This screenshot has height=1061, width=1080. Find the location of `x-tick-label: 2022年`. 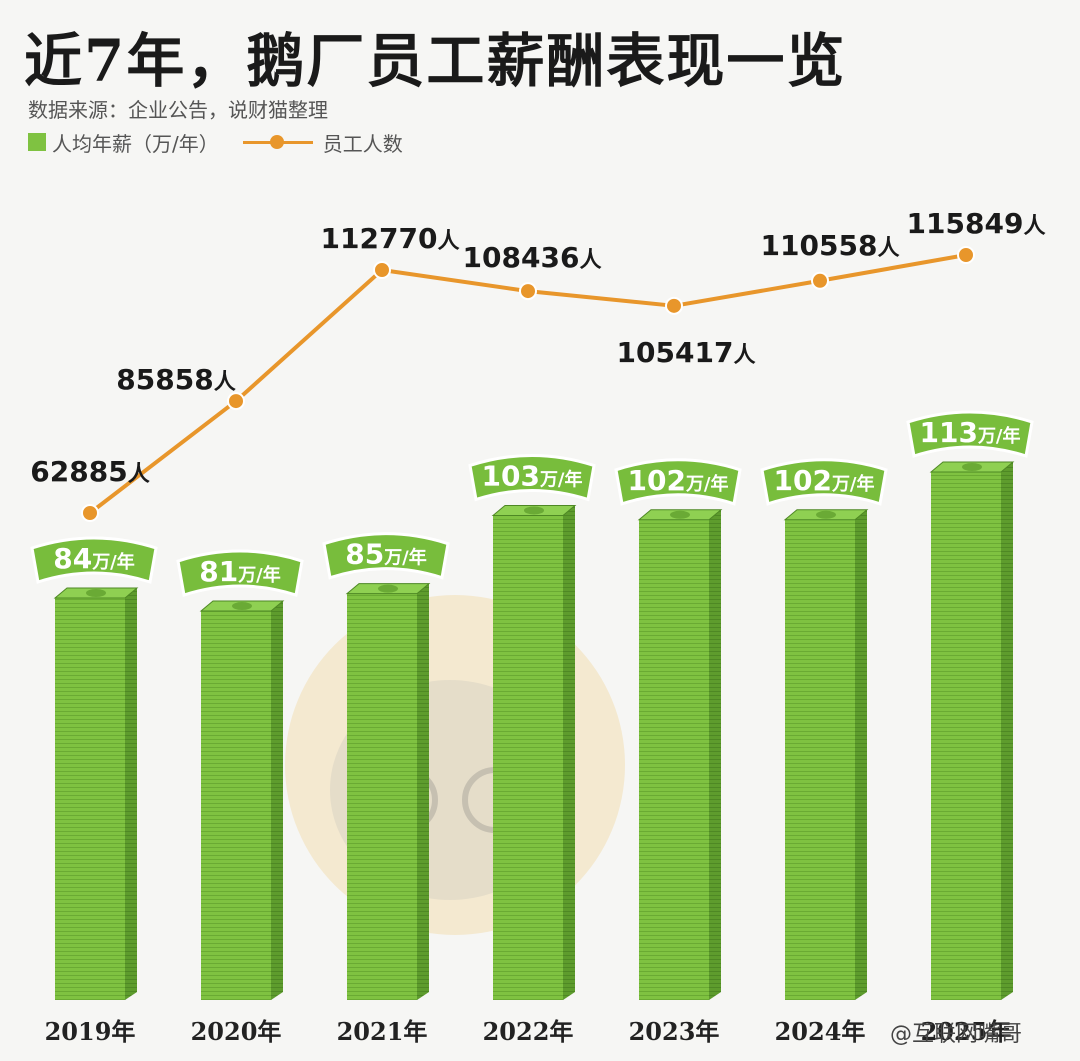

x-tick-label: 2022年 is located at coordinates (528, 1031).